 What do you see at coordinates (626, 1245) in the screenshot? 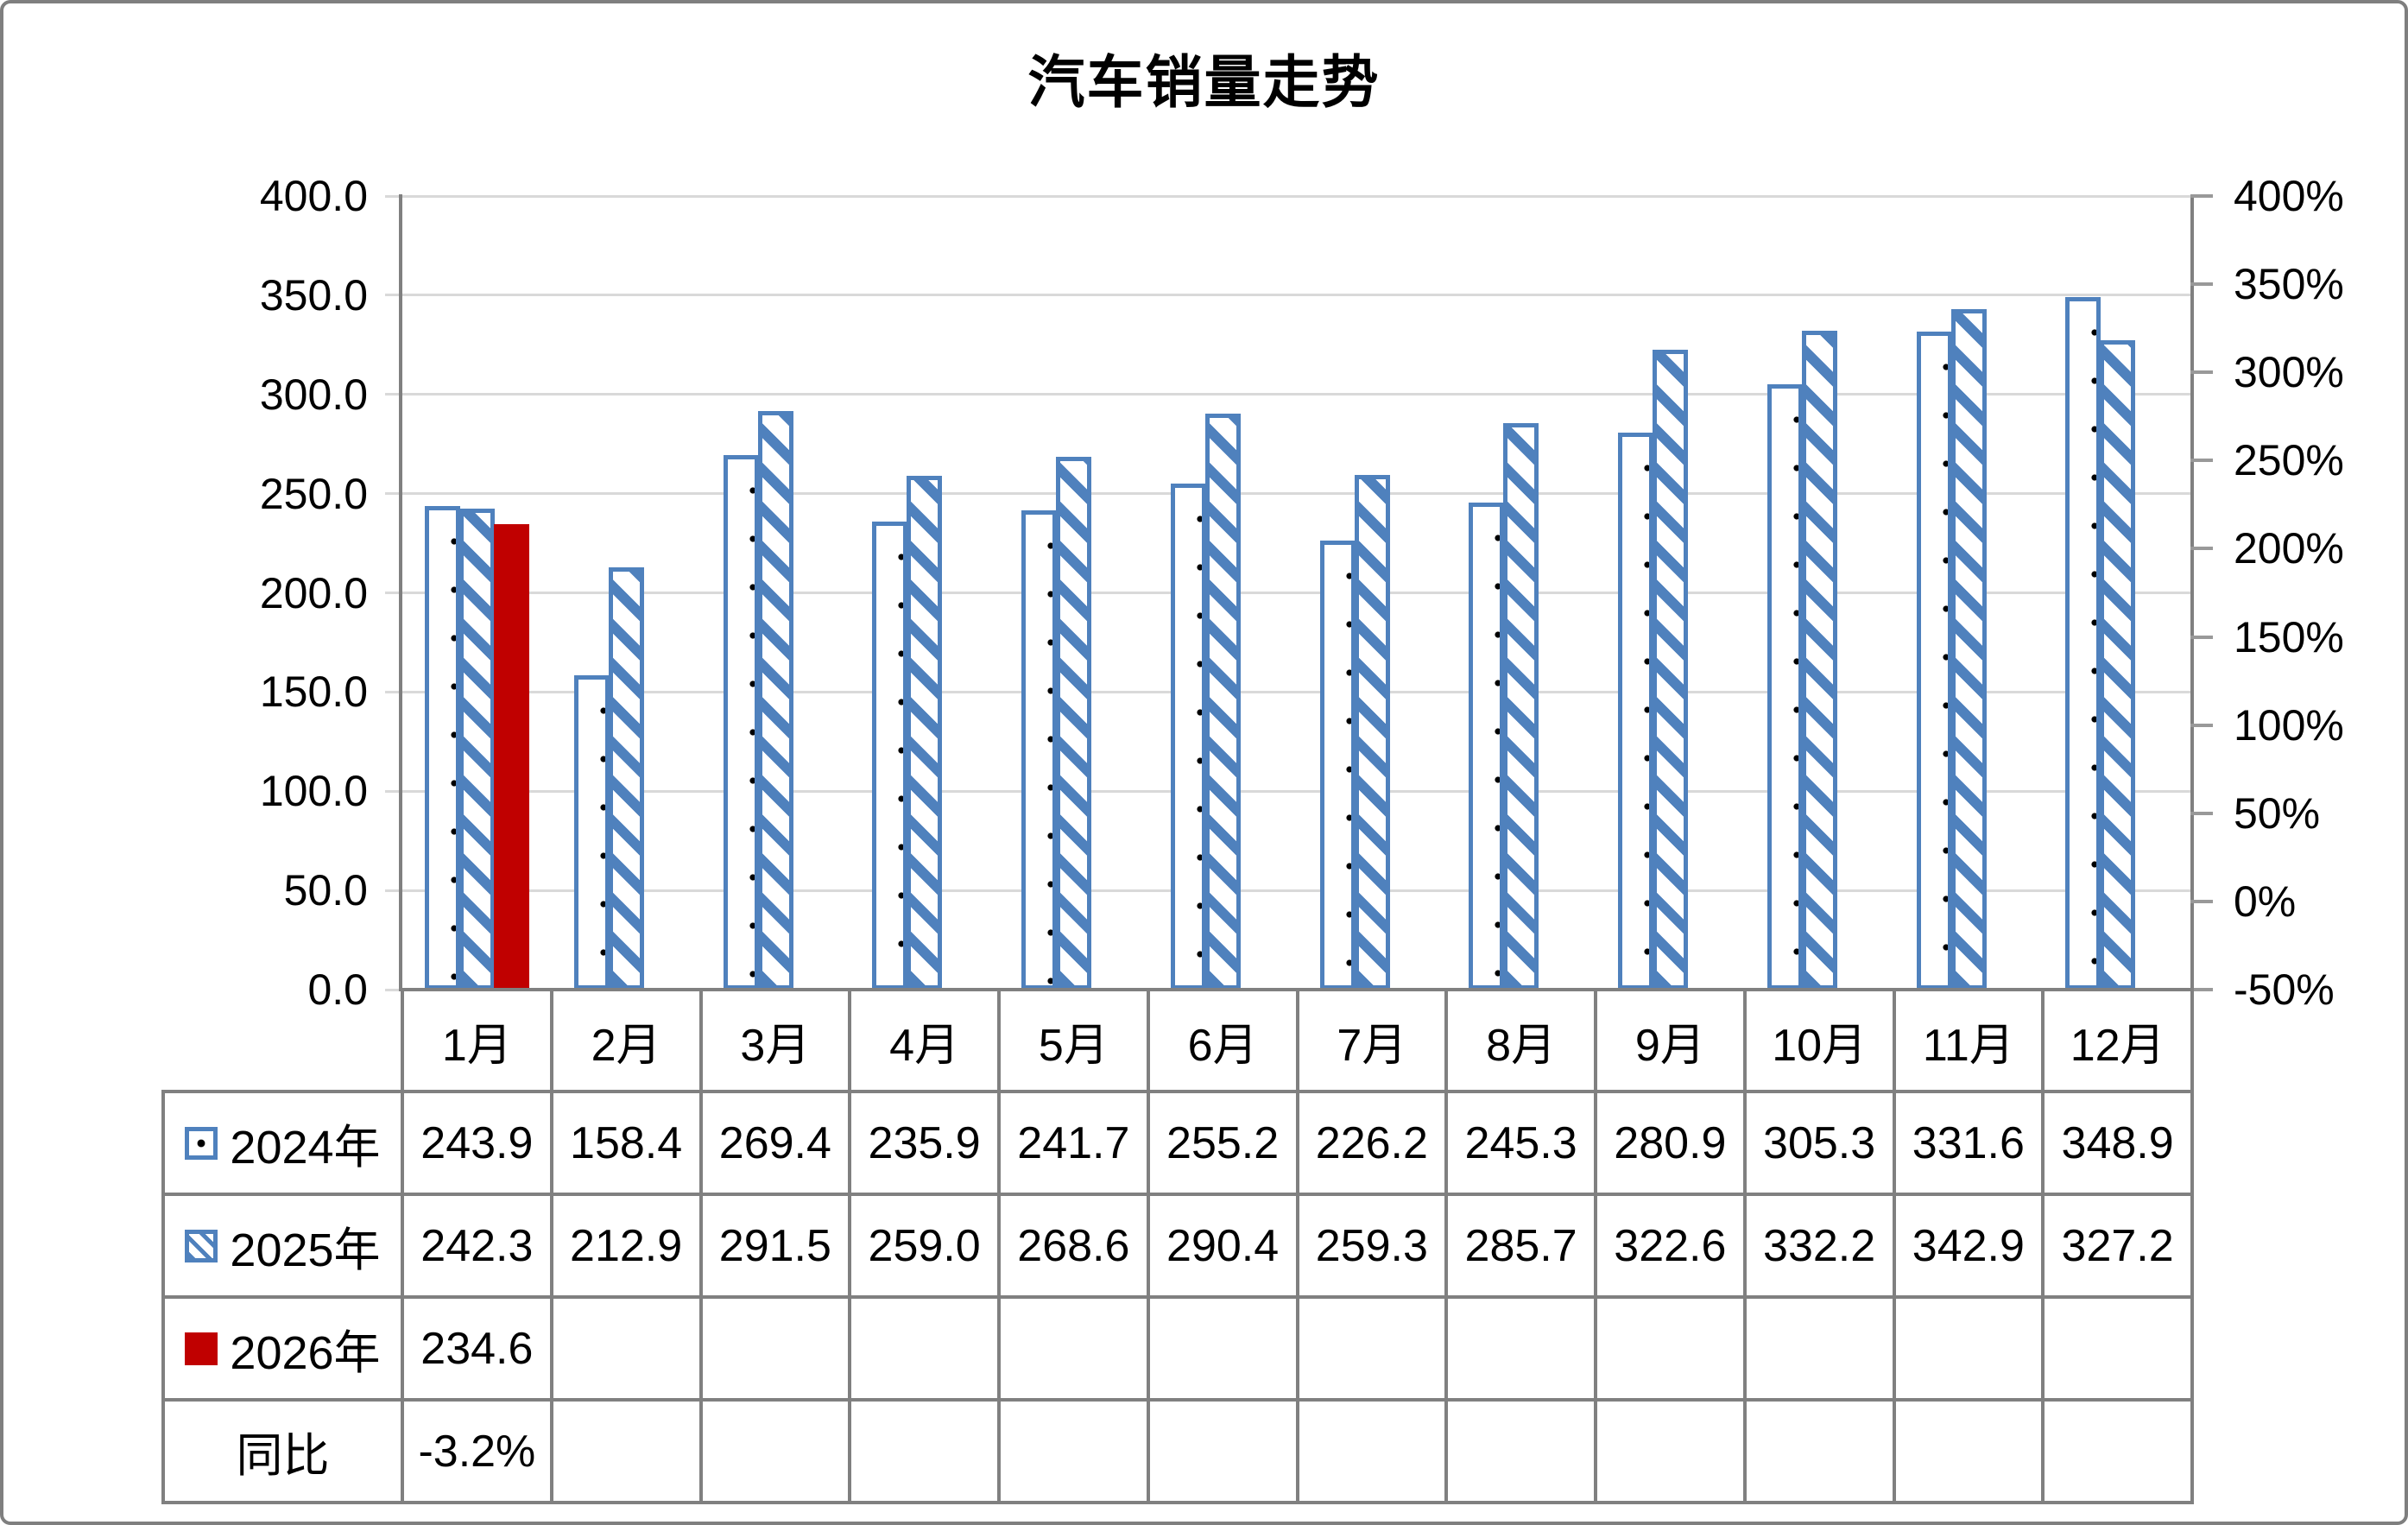
I see `value-cell-2025年-2月: 212.9` at bounding box center [626, 1245].